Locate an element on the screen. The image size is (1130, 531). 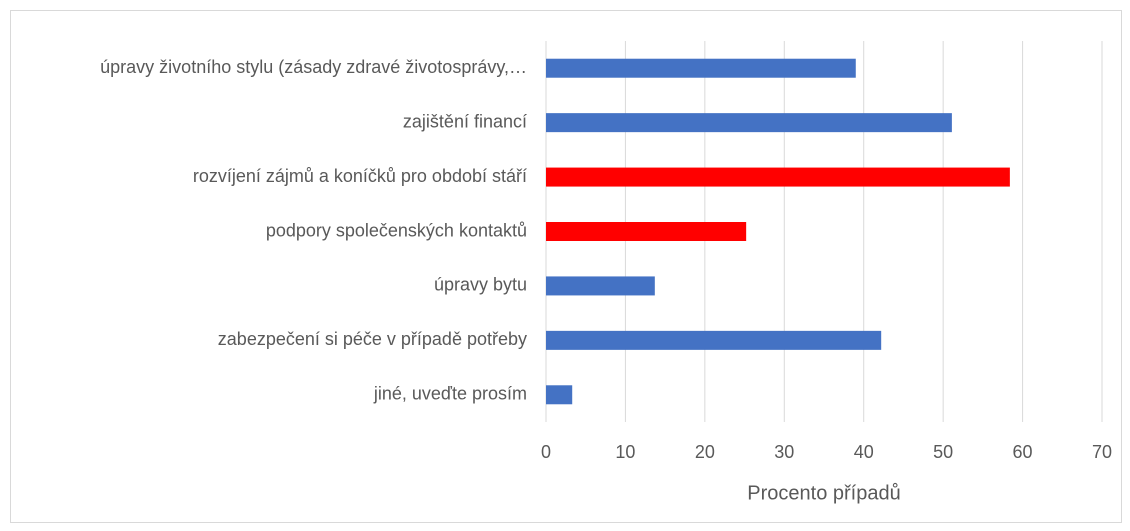
y-tick-label: podpory společenských kontaktů is located at coordinates (396, 230).